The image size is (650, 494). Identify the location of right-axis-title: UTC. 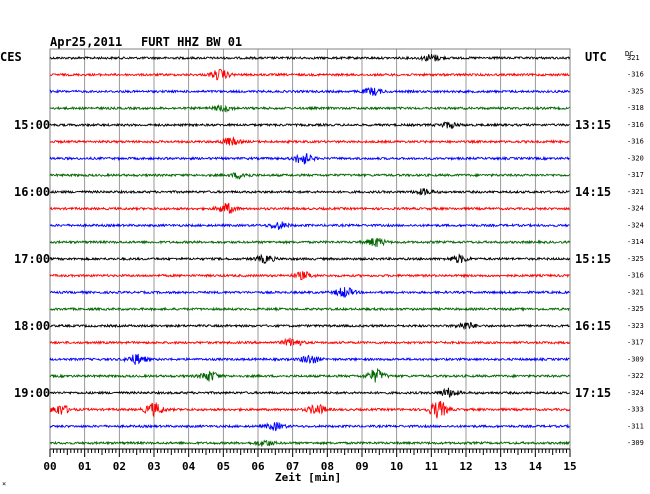
(596, 57).